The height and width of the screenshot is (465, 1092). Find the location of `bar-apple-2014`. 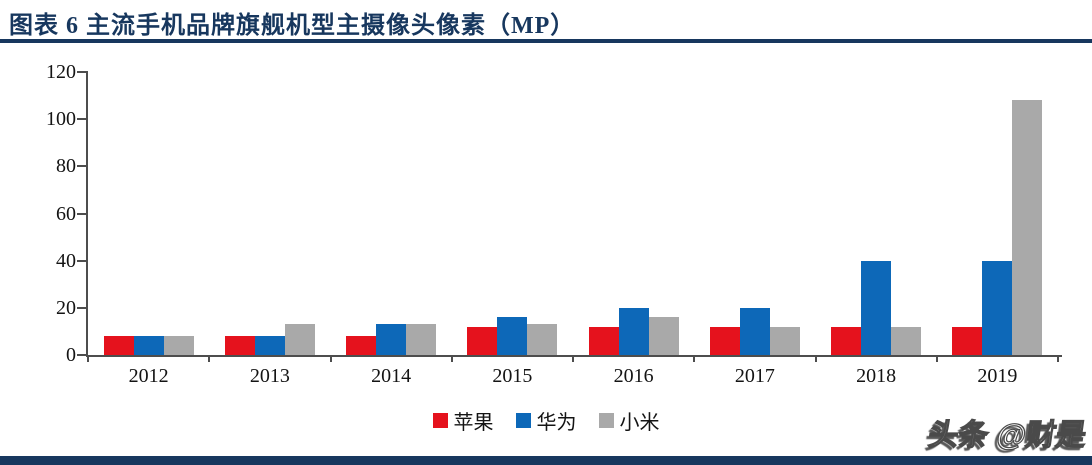

bar-apple-2014 is located at coordinates (361, 345).